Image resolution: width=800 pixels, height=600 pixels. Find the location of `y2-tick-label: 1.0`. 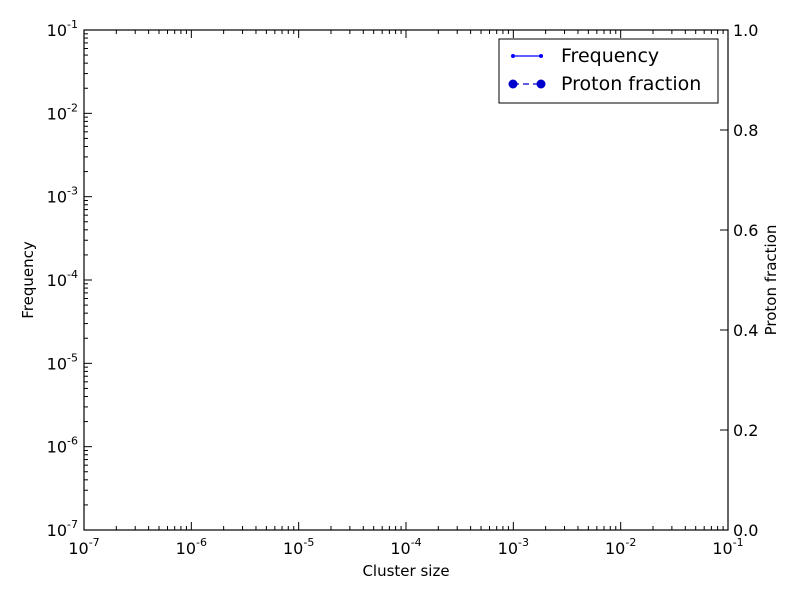

y2-tick-label: 1.0 is located at coordinates (745, 30).